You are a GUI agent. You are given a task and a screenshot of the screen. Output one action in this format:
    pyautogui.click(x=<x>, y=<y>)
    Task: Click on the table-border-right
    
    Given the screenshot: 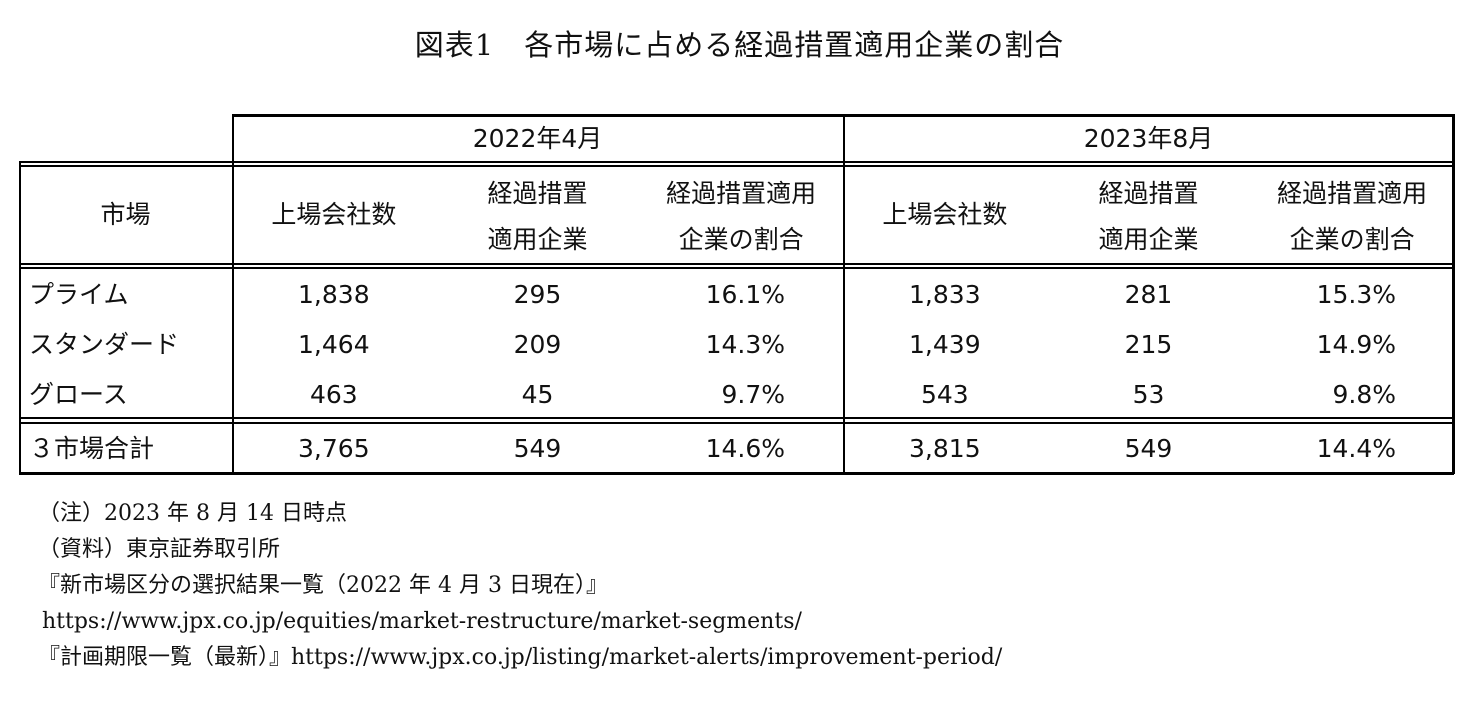 What is the action you would take?
    pyautogui.click(x=1453, y=294)
    